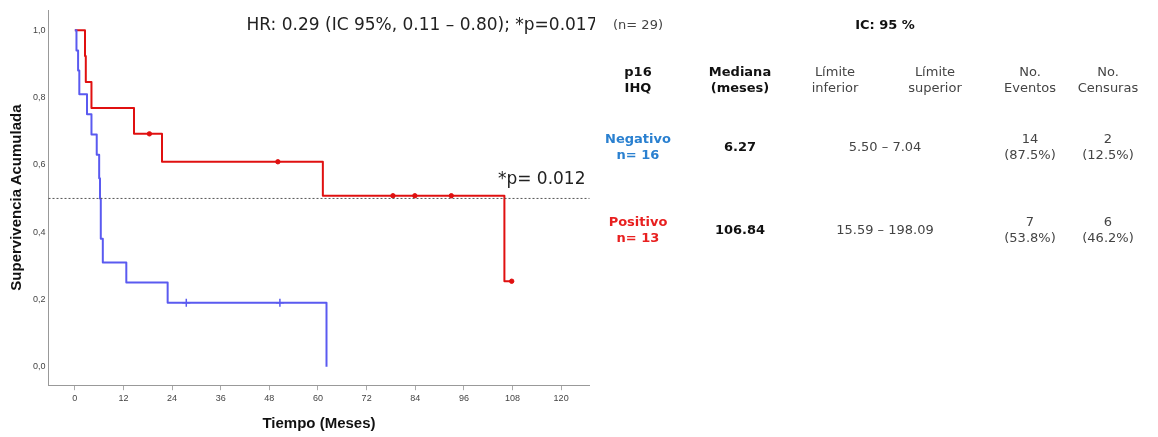 The height and width of the screenshot is (437, 1158). I want to click on x-tick-label: 72, so click(366, 398).